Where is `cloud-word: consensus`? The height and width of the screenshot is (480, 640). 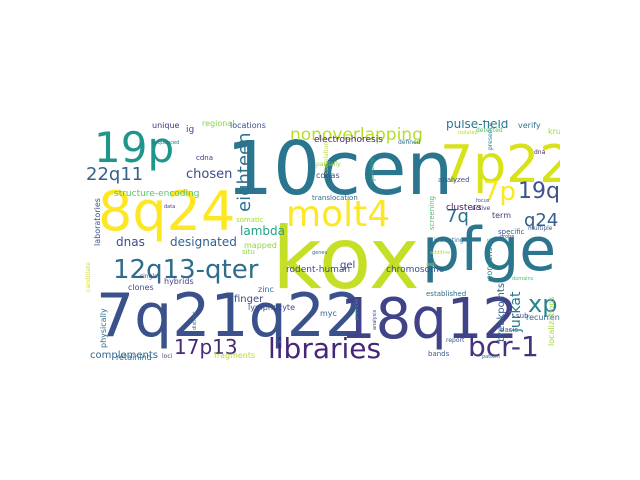 cloud-word: consensus is located at coordinates (489, 259).